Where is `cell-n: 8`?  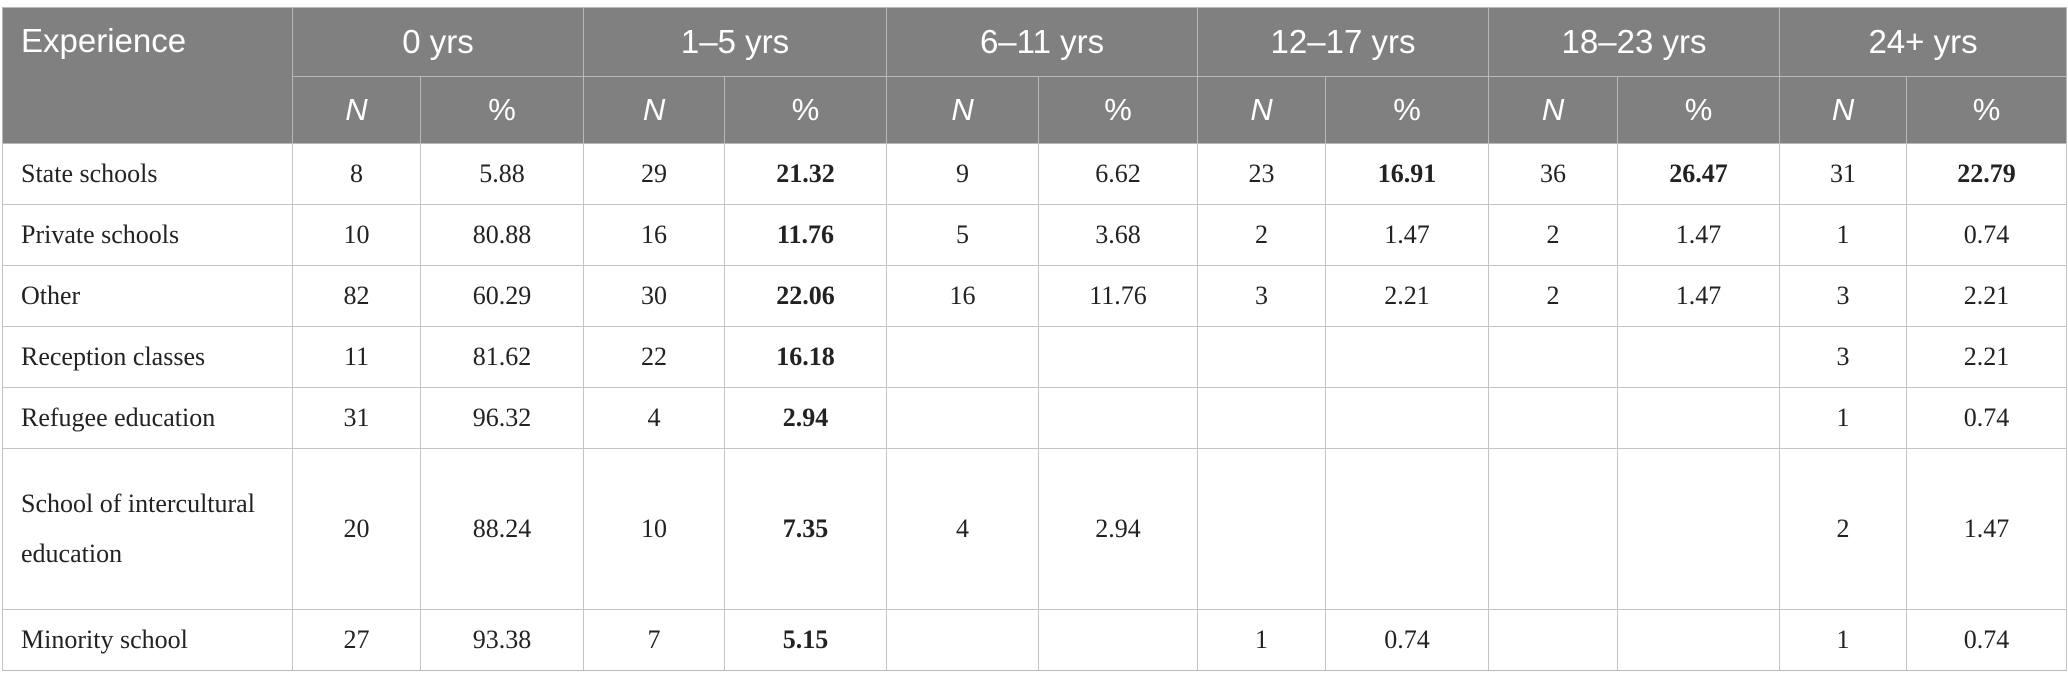 cell-n: 8 is located at coordinates (356, 174).